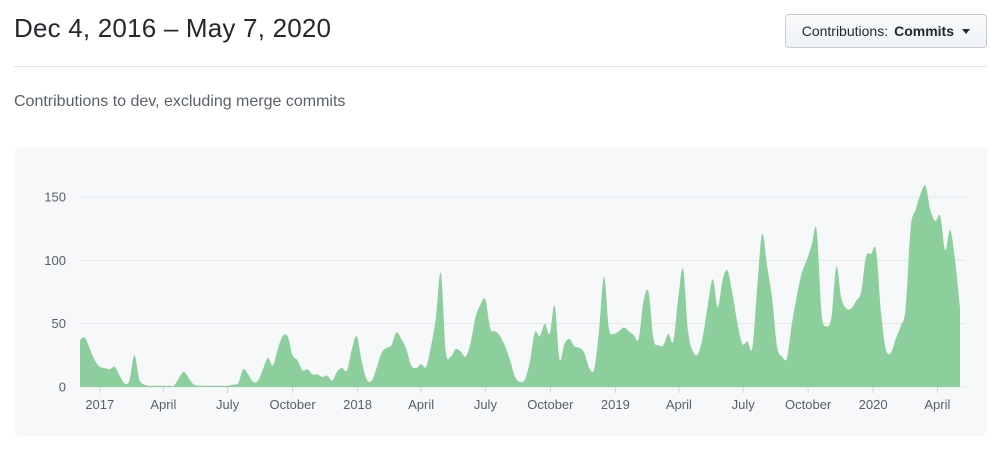 This screenshot has width=1000, height=449. Describe the element at coordinates (924, 31) in the screenshot. I see `contributions-dropdown-selected: Commits` at that location.